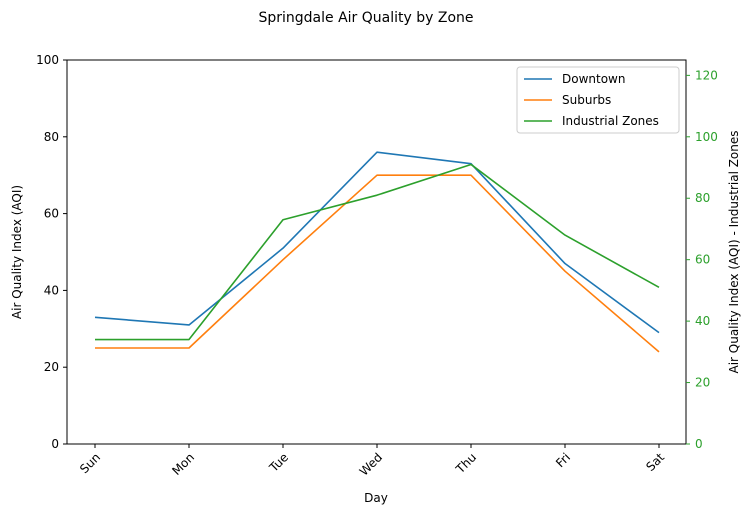  I want to click on x-tick-label: Sun, so click(90, 463).